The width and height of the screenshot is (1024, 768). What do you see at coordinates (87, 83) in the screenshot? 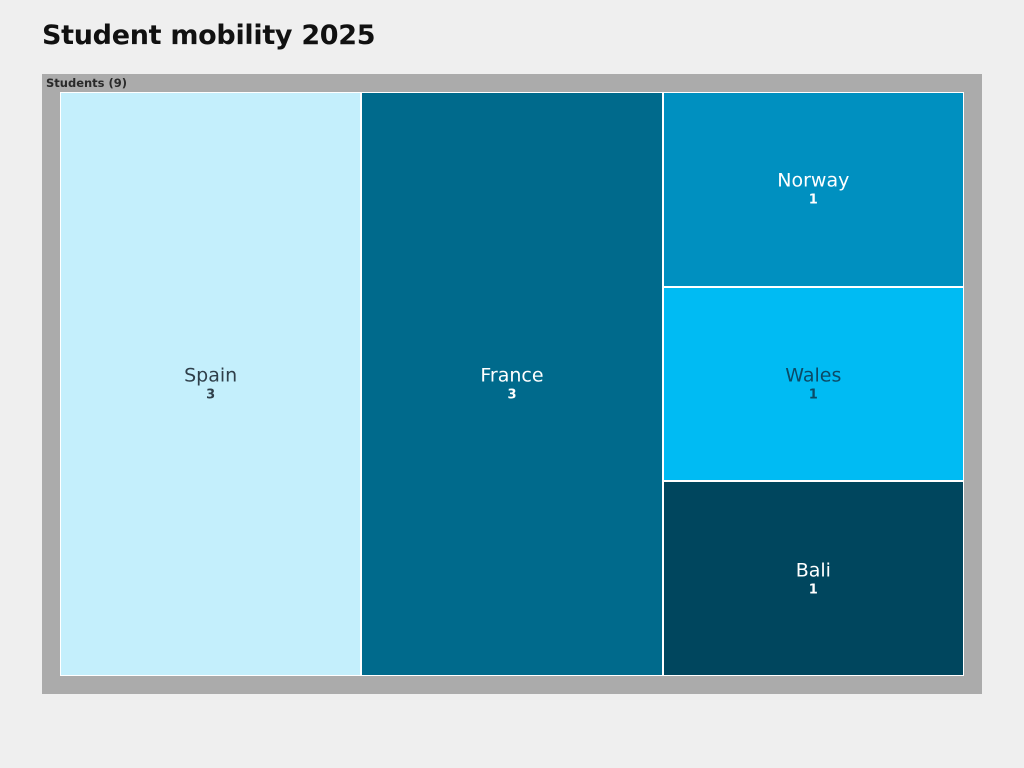
I see `treemap-root-label: Students (9)` at bounding box center [87, 83].